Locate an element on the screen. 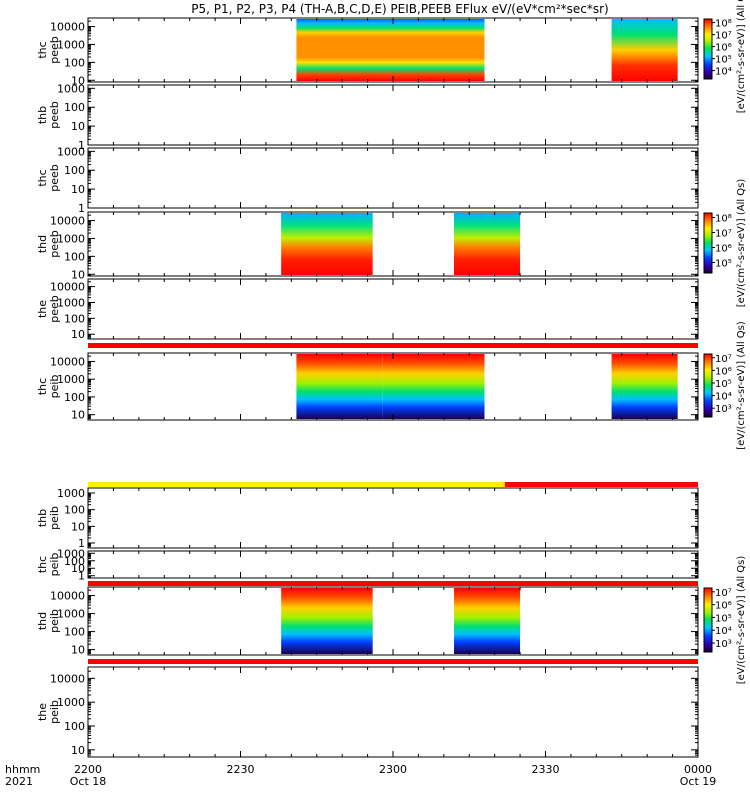 This screenshot has width=750, height=800. panel-4: 10000 1000 100 10 thdpeeb is located at coordinates (367, 246).